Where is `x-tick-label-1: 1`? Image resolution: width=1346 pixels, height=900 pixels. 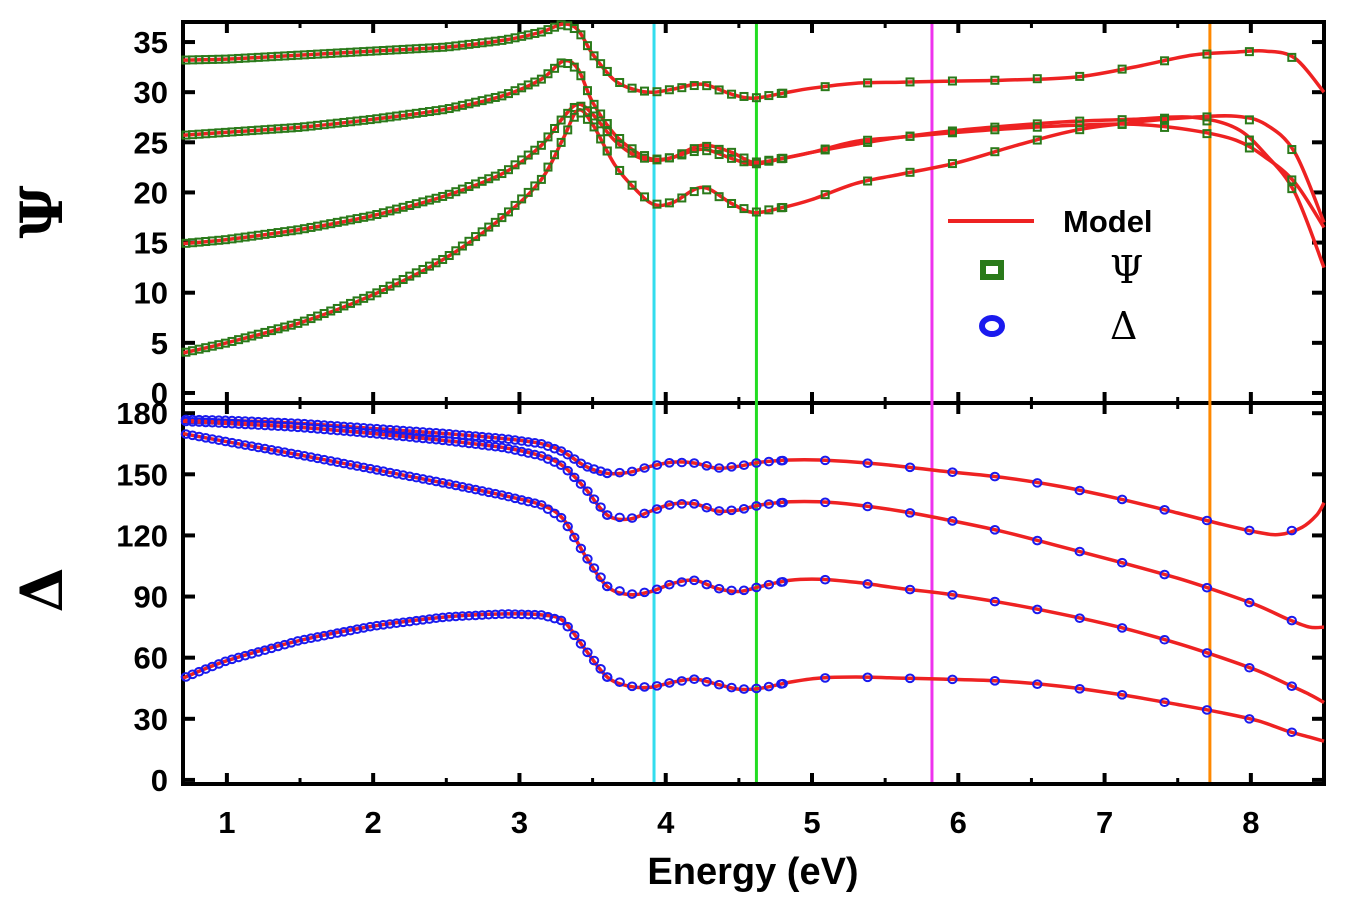
x-tick-label-1: 1 is located at coordinates (226, 822).